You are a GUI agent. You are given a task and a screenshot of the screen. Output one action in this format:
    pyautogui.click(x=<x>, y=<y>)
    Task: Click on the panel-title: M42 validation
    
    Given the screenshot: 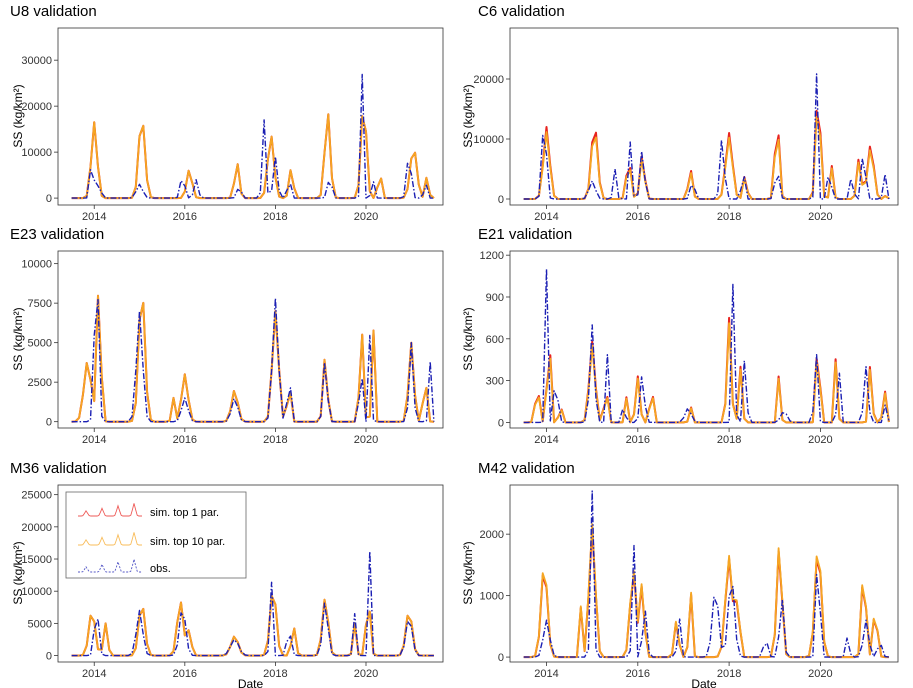 What is the action you would take?
    pyautogui.click(x=526, y=468)
    